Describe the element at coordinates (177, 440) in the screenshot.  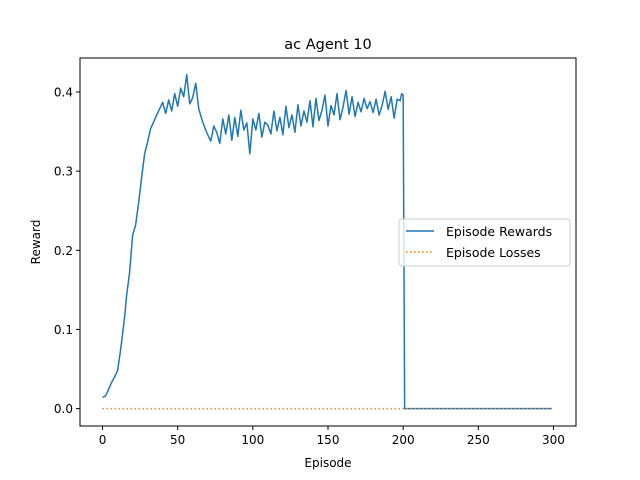
I see `x-tick-label: 50` at that location.